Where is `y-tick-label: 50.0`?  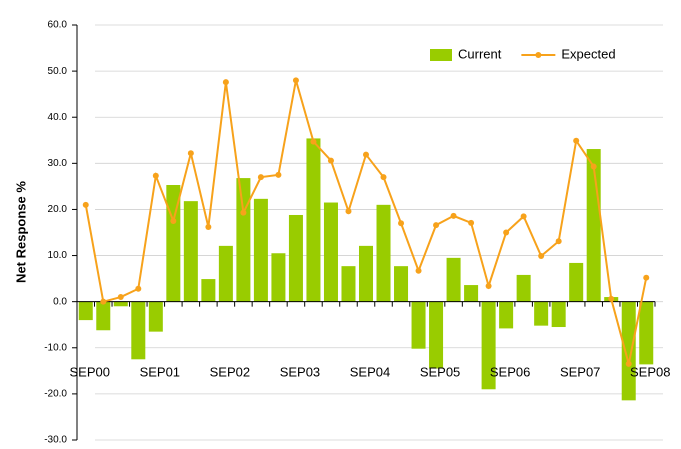
y-tick-label: 50.0 is located at coordinates (58, 71).